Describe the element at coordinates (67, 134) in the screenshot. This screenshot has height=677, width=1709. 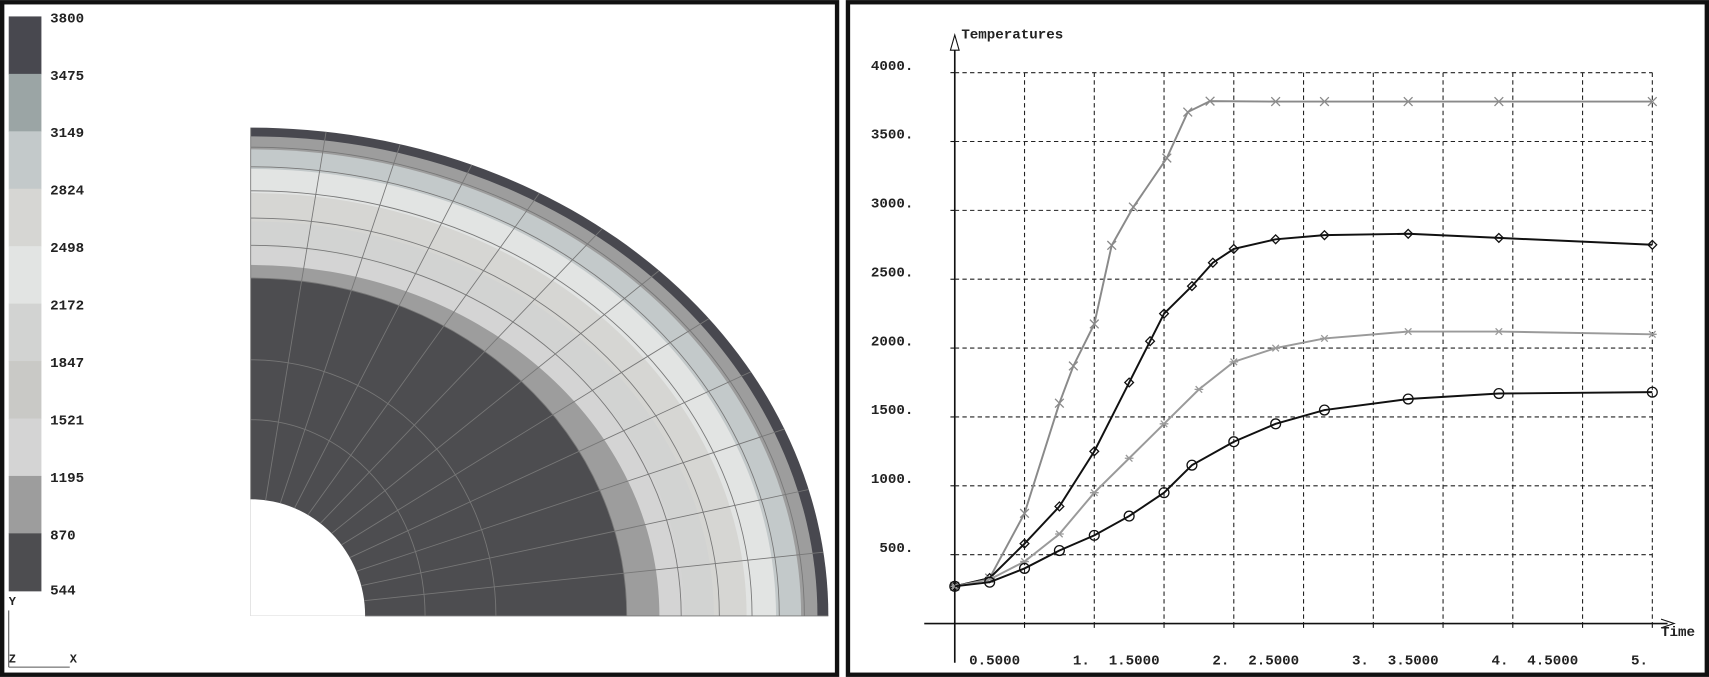
I see `colorbar-label: 3149` at that location.